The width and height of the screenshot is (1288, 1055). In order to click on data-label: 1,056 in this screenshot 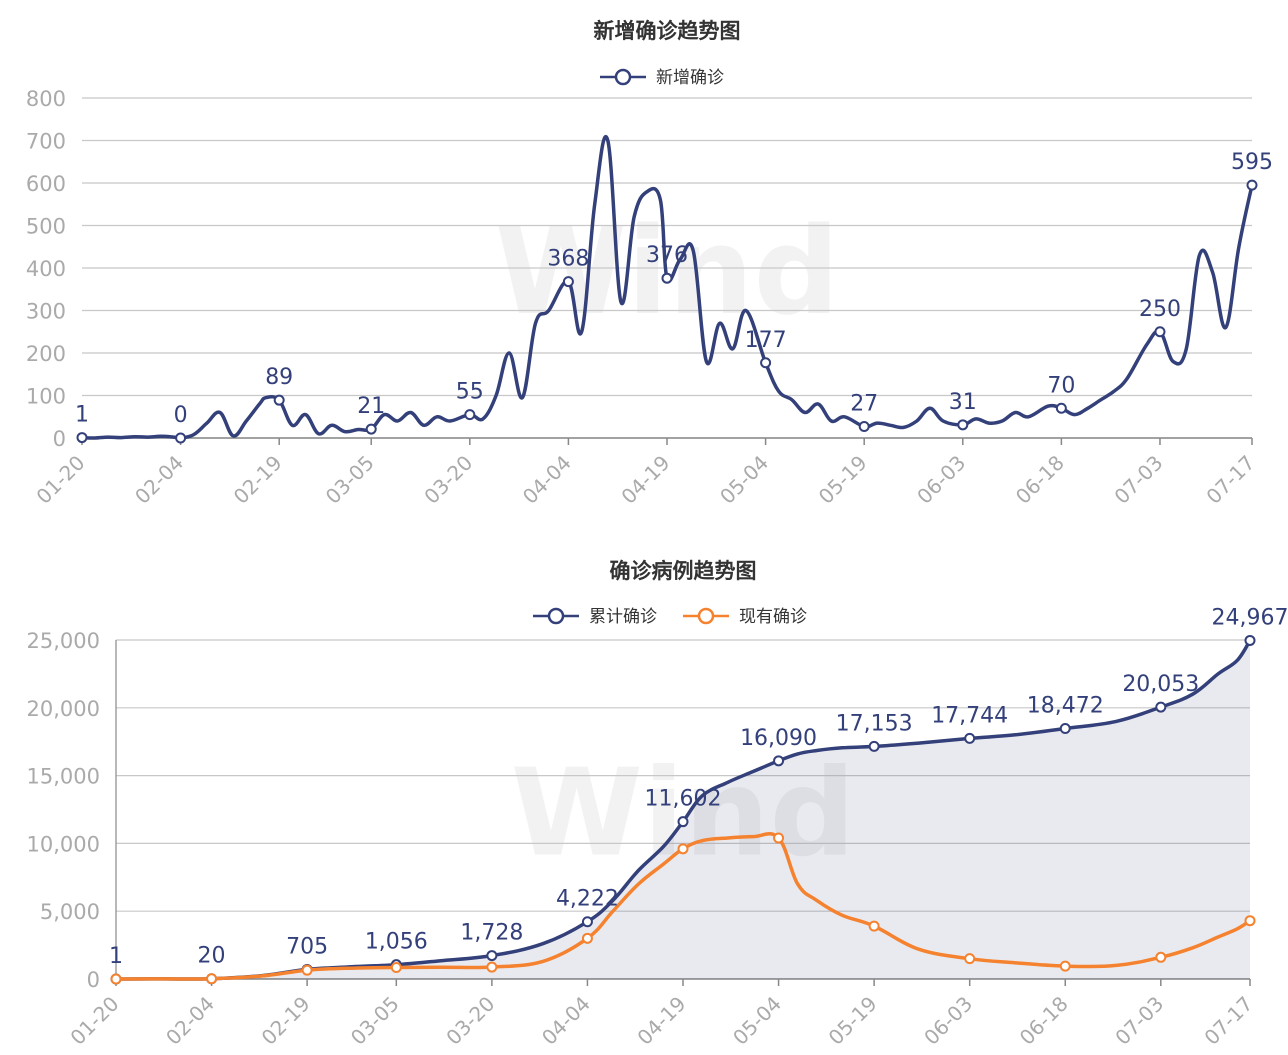, I will do `click(396, 942)`.